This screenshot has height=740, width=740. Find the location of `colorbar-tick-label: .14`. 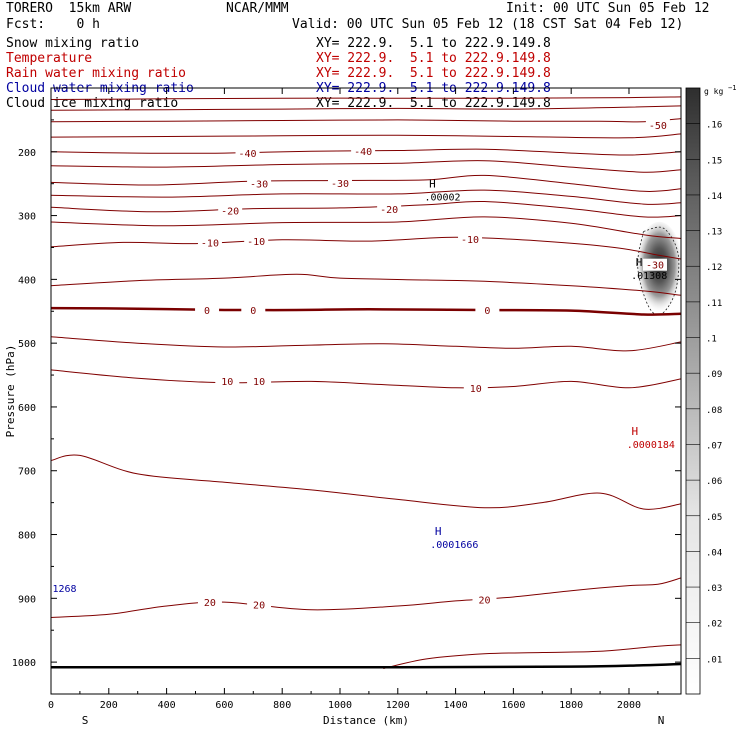

colorbar-tick-label: .14 is located at coordinates (714, 197).